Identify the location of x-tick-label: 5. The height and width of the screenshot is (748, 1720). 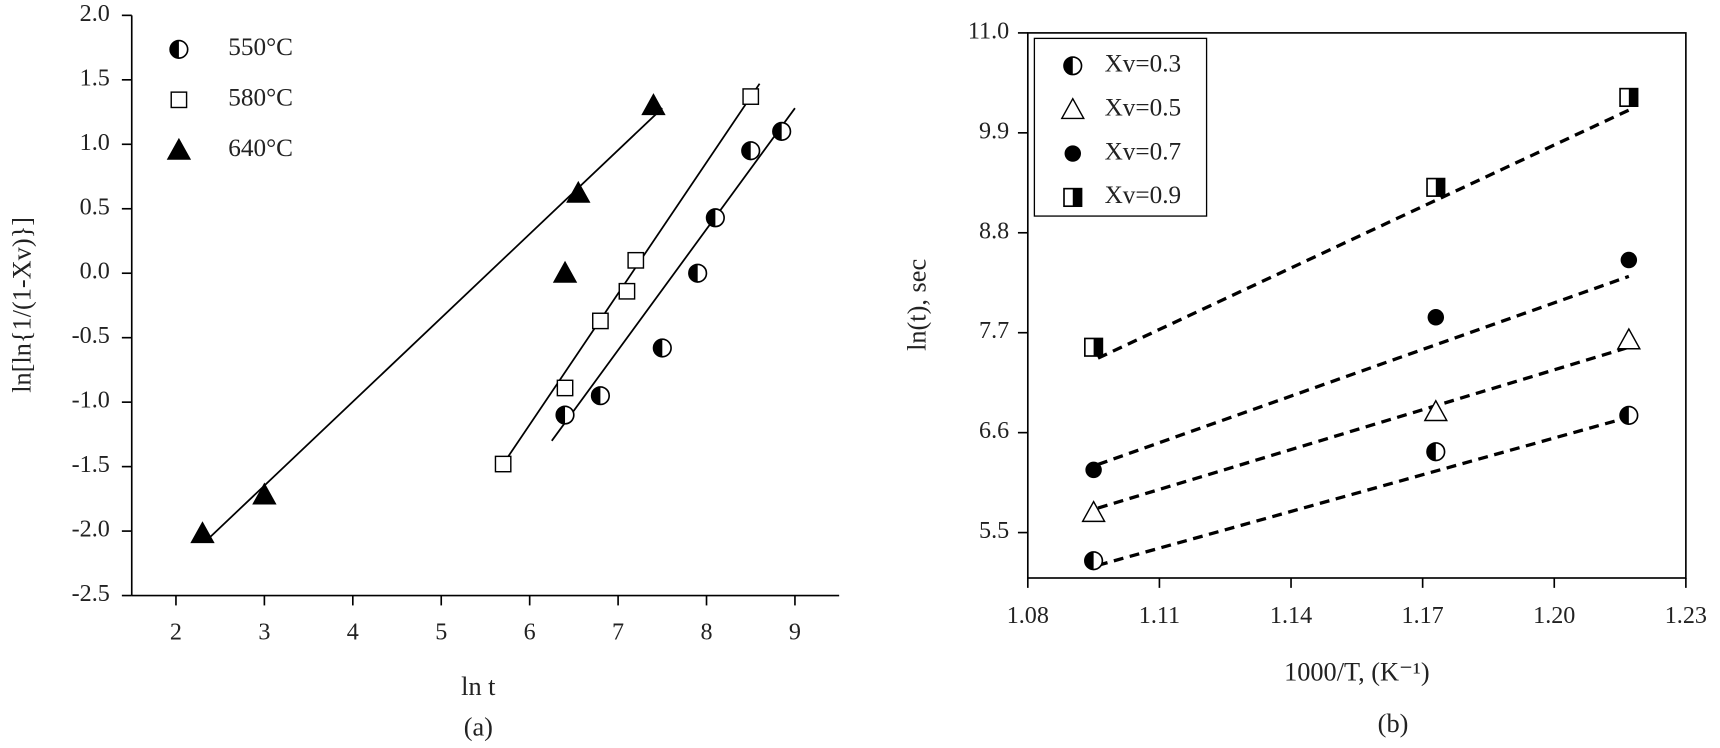
(441, 632).